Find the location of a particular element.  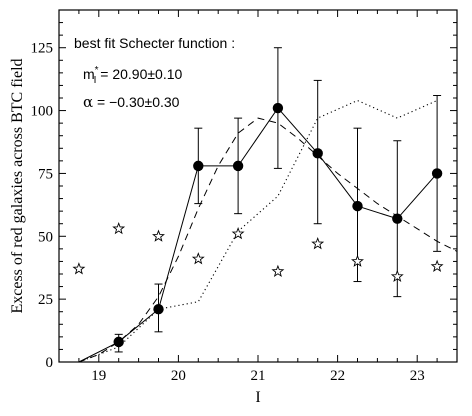

y-tick-label: 125 is located at coordinates (42, 49).